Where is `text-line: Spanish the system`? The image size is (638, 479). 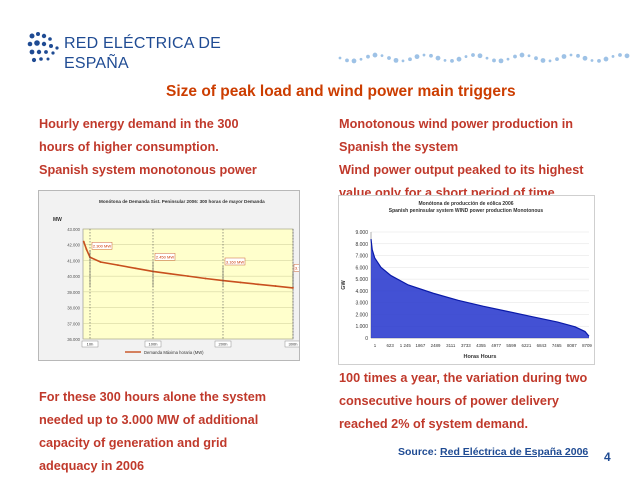
text-line: Spanish the system is located at coordinates (399, 147).